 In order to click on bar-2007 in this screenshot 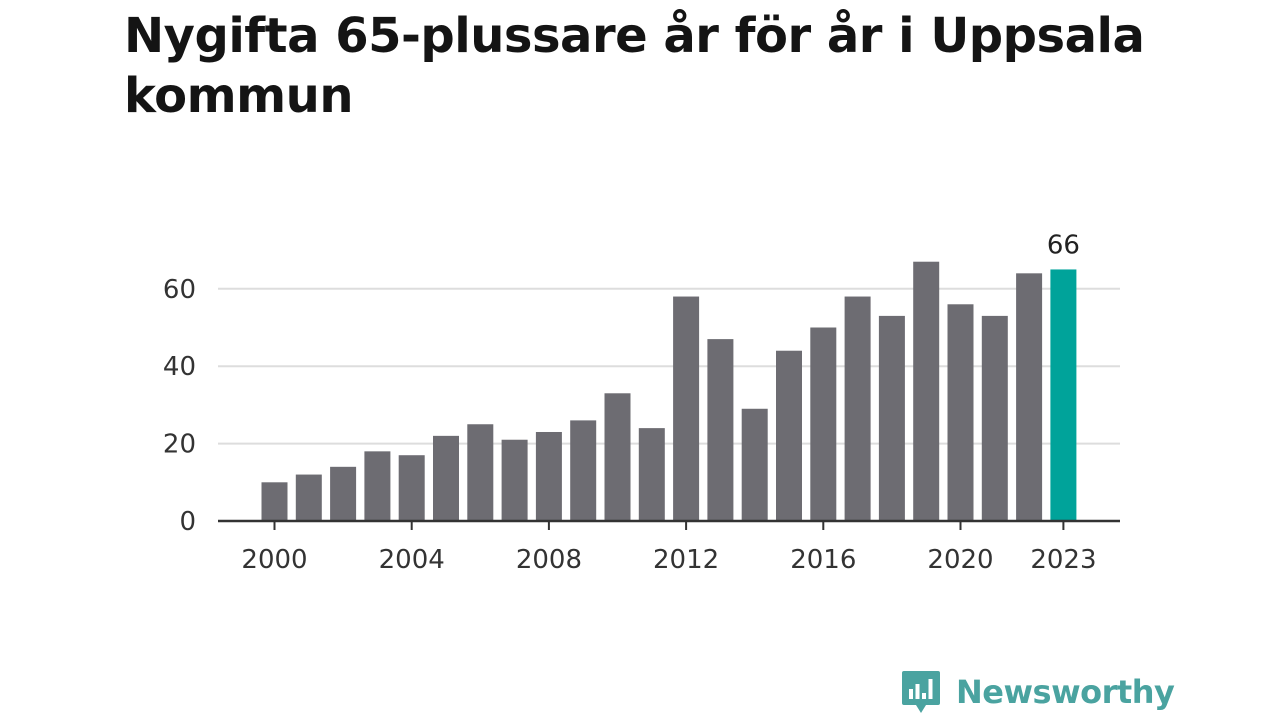, I will do `click(514, 480)`.